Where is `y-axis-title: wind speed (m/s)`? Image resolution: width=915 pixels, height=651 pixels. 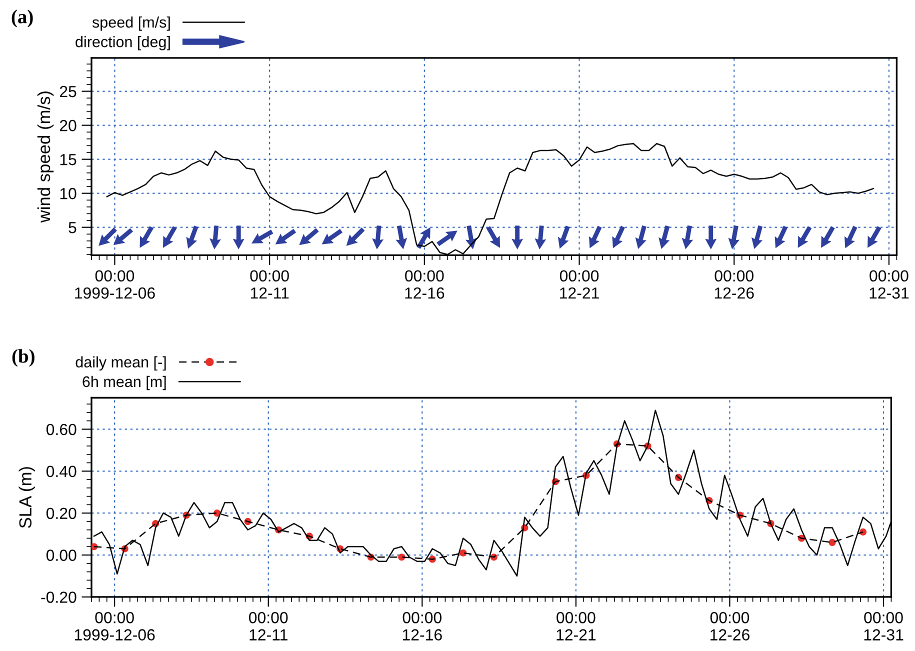
y-axis-title: wind speed (m/s) is located at coordinates (45, 157).